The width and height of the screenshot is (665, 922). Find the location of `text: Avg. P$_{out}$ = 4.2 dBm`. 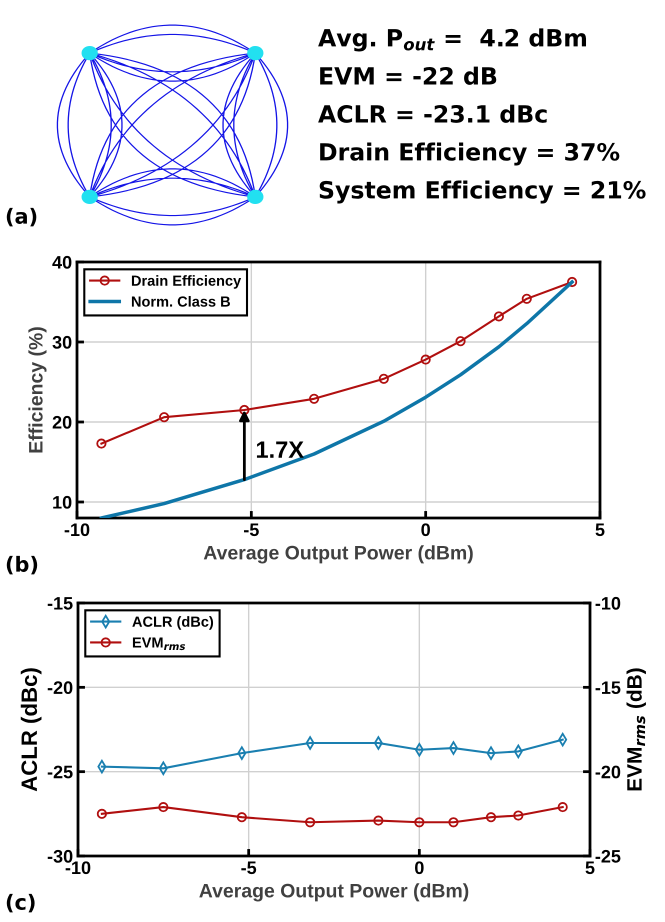

text: Avg. P$_{out}$ = 4.2 dBm is located at coordinates (452, 40).